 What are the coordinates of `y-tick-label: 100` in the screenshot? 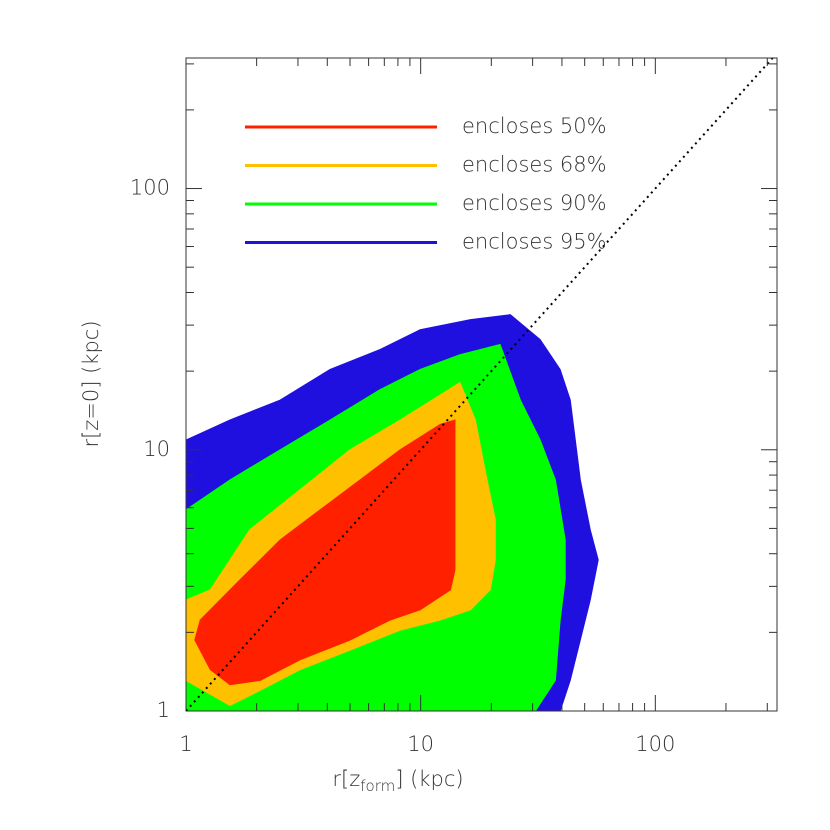 It's located at (150, 188).